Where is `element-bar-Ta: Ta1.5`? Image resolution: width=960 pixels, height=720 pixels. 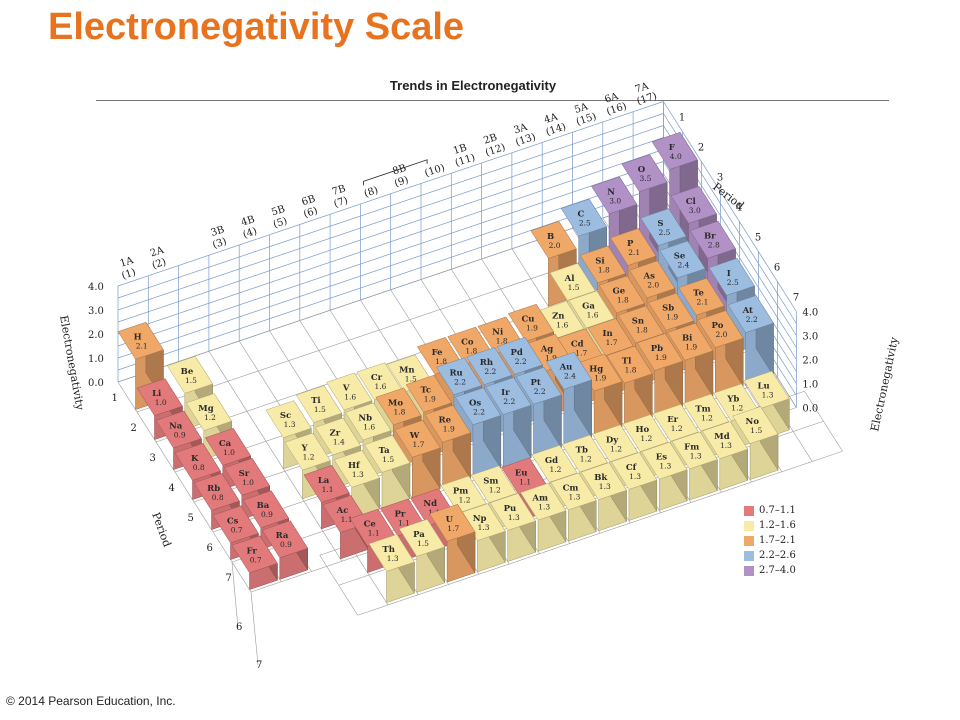 element-bar-Ta: Ta1.5 is located at coordinates (387, 471).